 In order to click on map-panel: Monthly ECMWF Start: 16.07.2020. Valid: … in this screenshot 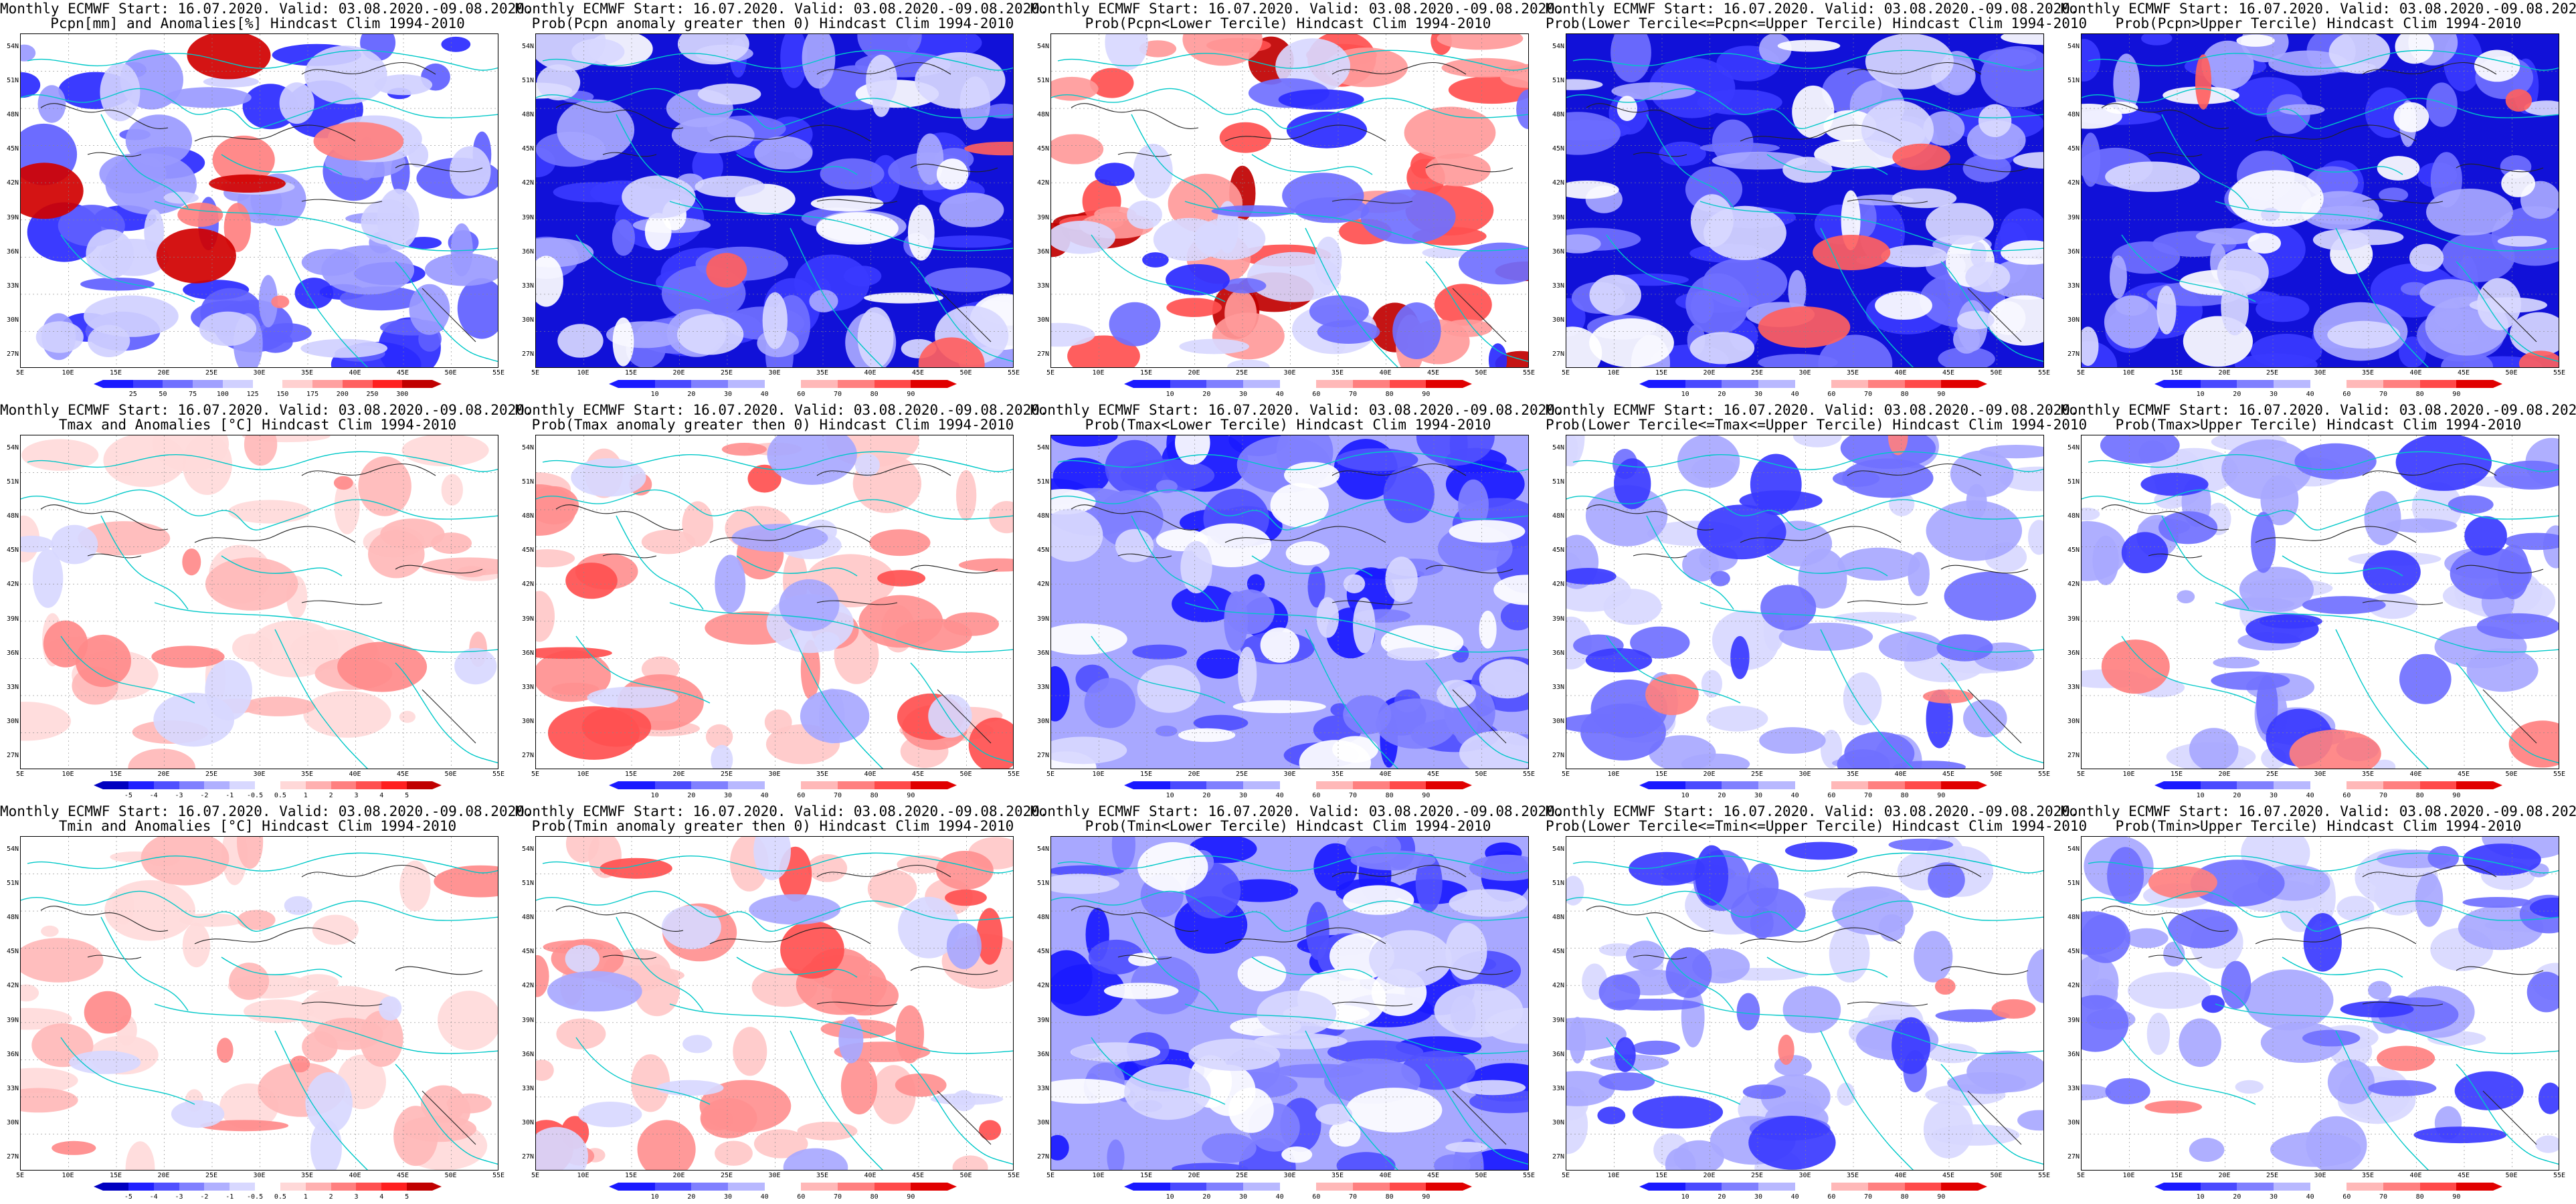, I will do `click(2318, 602)`.